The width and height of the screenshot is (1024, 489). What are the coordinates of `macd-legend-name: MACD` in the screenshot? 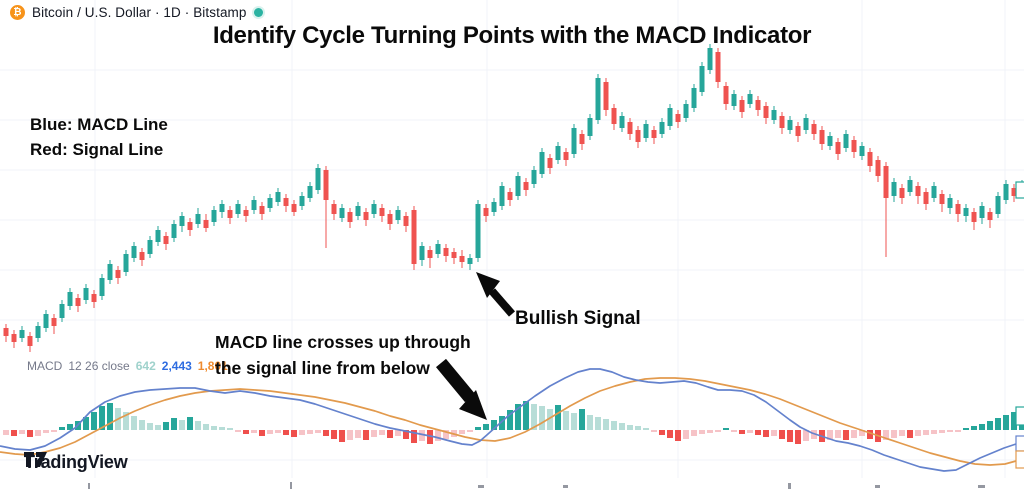 It's located at (45, 366).